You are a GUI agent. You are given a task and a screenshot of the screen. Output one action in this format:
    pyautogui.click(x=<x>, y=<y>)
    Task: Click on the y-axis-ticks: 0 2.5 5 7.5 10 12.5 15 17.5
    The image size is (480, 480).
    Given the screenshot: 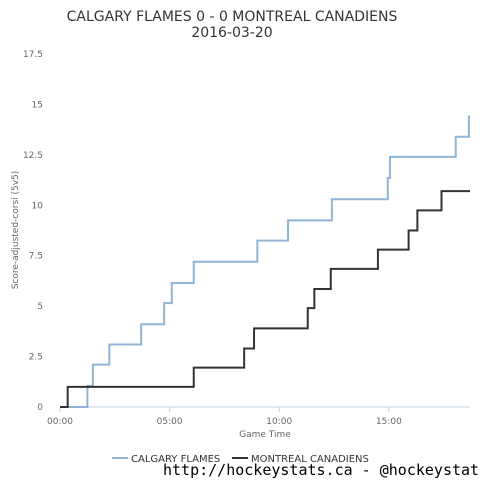 What is the action you would take?
    pyautogui.click(x=33, y=231)
    